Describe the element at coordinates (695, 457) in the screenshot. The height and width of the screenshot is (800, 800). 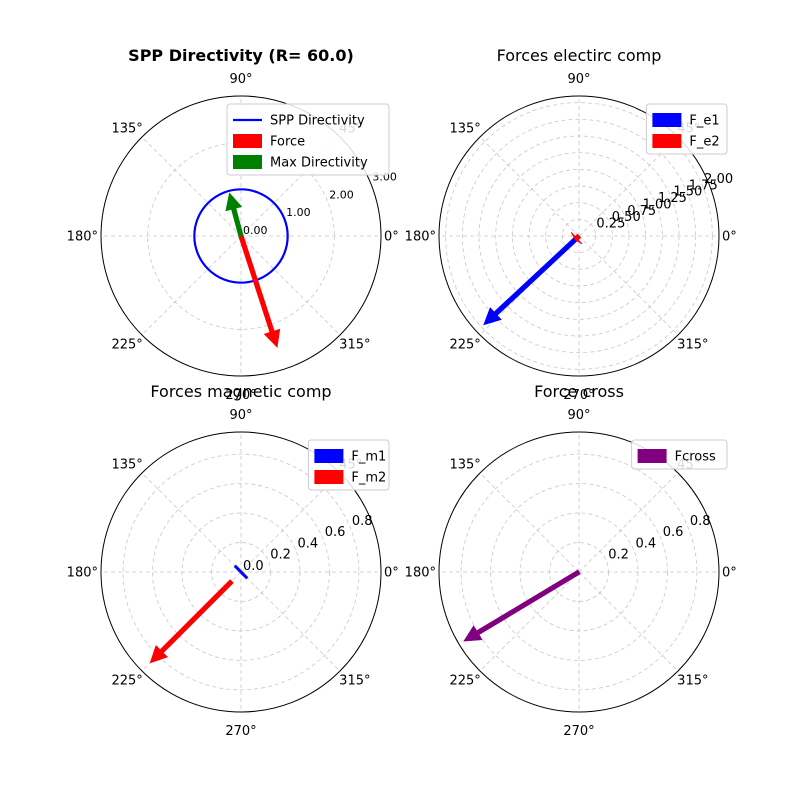
I see `legend-label: Fcross` at that location.